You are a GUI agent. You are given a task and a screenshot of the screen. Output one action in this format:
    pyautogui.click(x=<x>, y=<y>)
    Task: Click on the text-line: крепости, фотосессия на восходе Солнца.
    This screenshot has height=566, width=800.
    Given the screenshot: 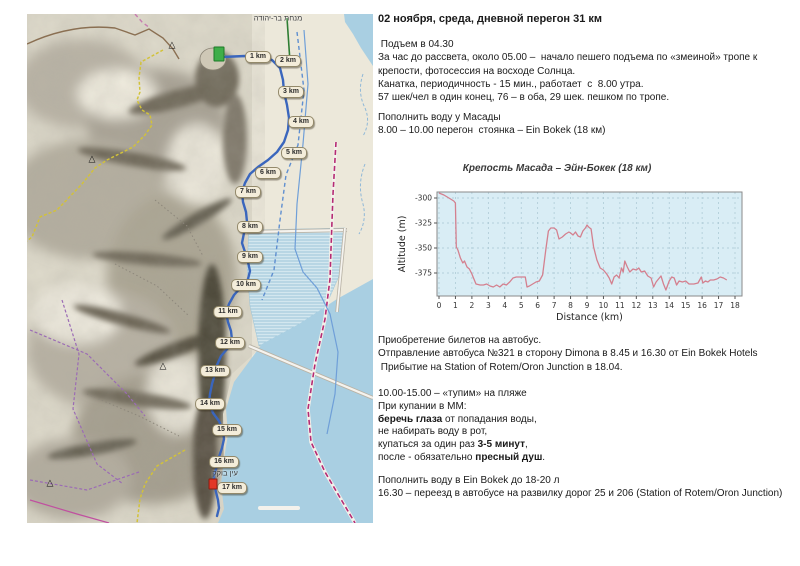 What is the action you would take?
    pyautogui.click(x=477, y=71)
    